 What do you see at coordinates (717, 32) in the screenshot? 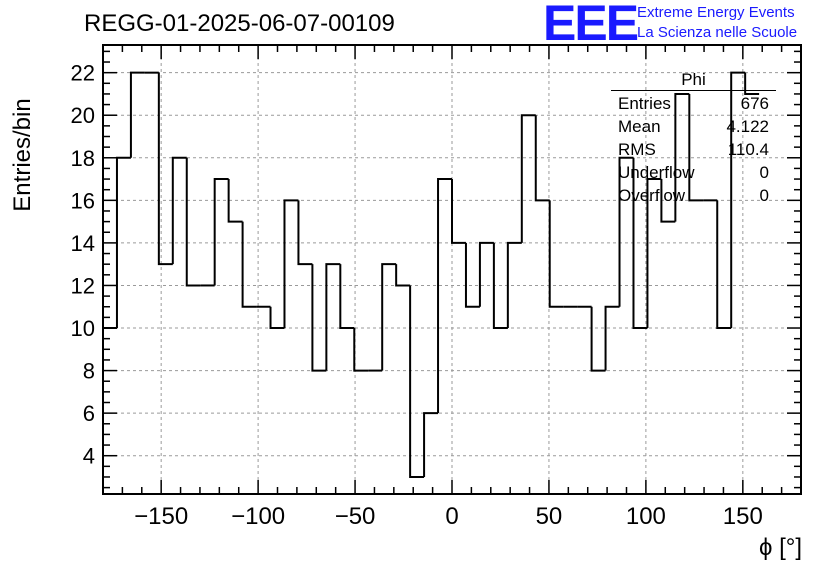
I see `logo-caption-line2: La Scienza nelle Scuole` at bounding box center [717, 32].